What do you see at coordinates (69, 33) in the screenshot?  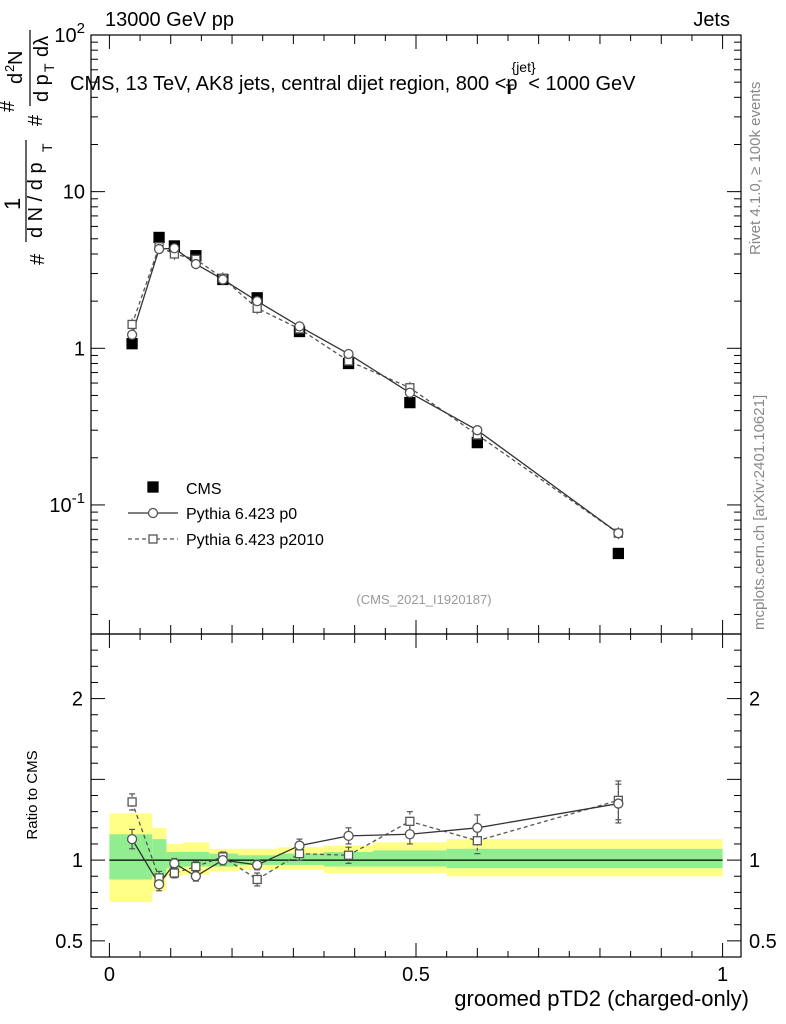 I see `y-tick-label: 10²` at bounding box center [69, 33].